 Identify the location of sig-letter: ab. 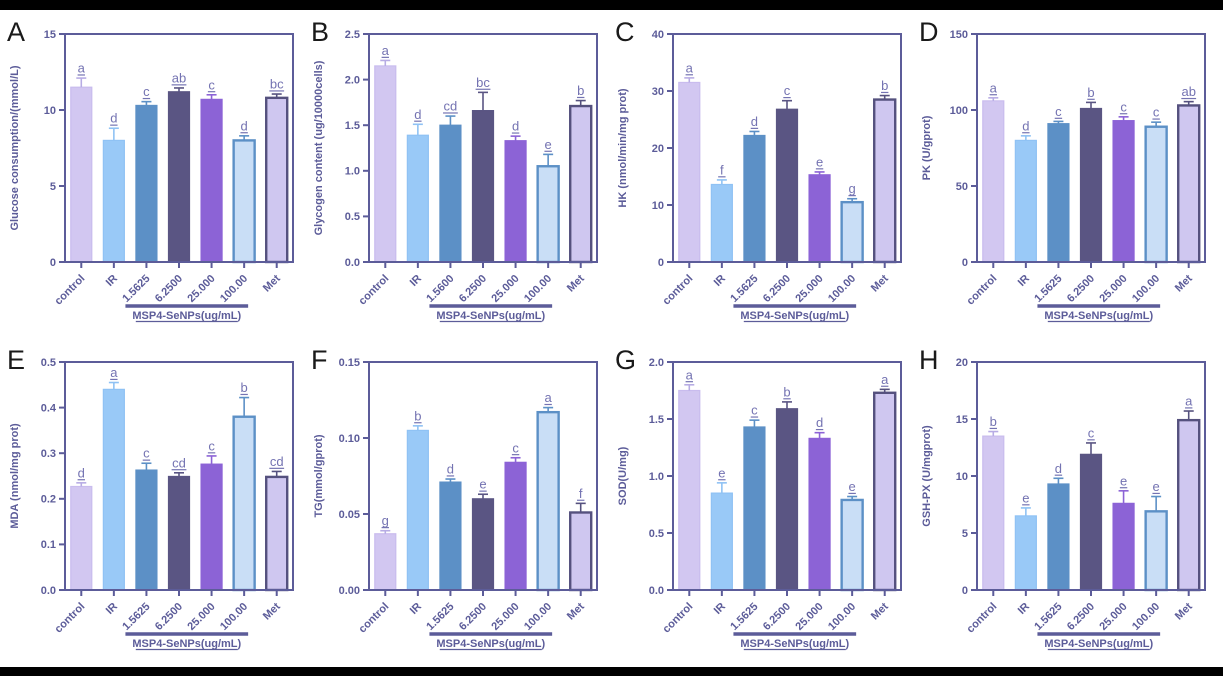
(1188, 91).